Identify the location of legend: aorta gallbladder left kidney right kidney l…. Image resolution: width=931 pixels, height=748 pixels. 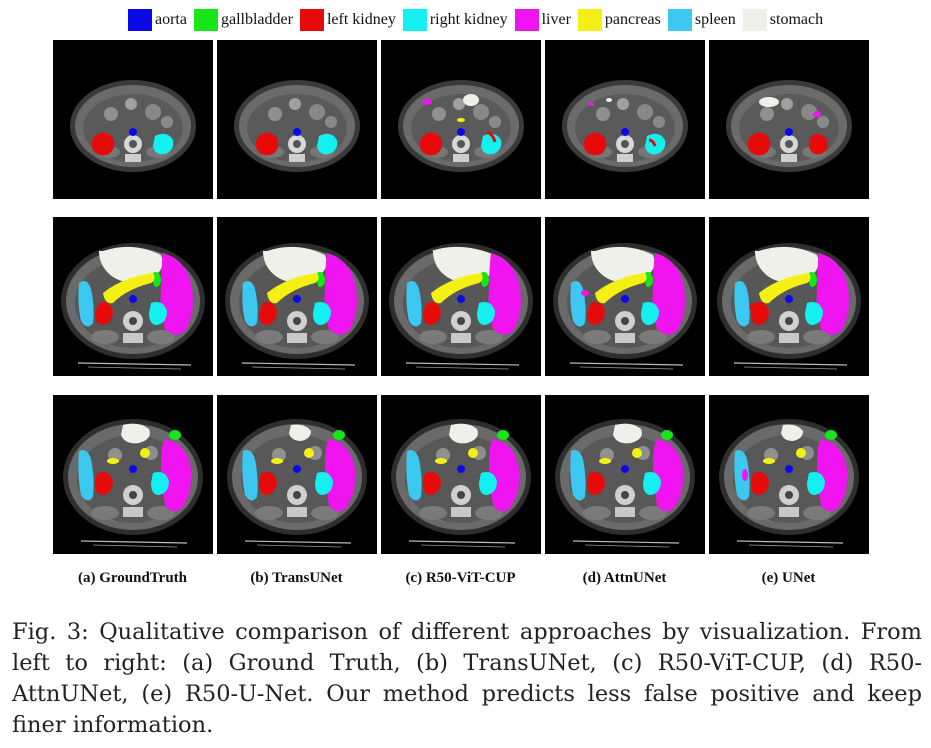
(508, 20).